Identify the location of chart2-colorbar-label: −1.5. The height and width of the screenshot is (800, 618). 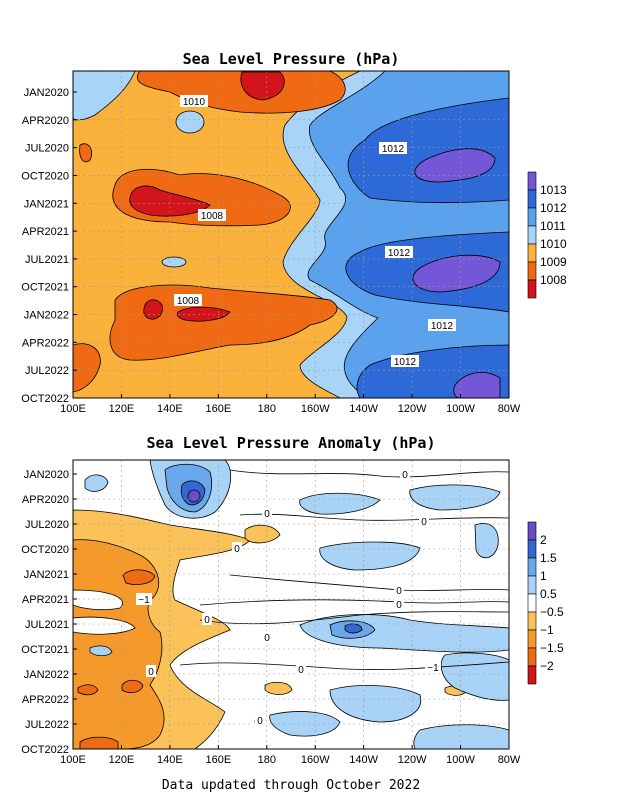
(552, 648).